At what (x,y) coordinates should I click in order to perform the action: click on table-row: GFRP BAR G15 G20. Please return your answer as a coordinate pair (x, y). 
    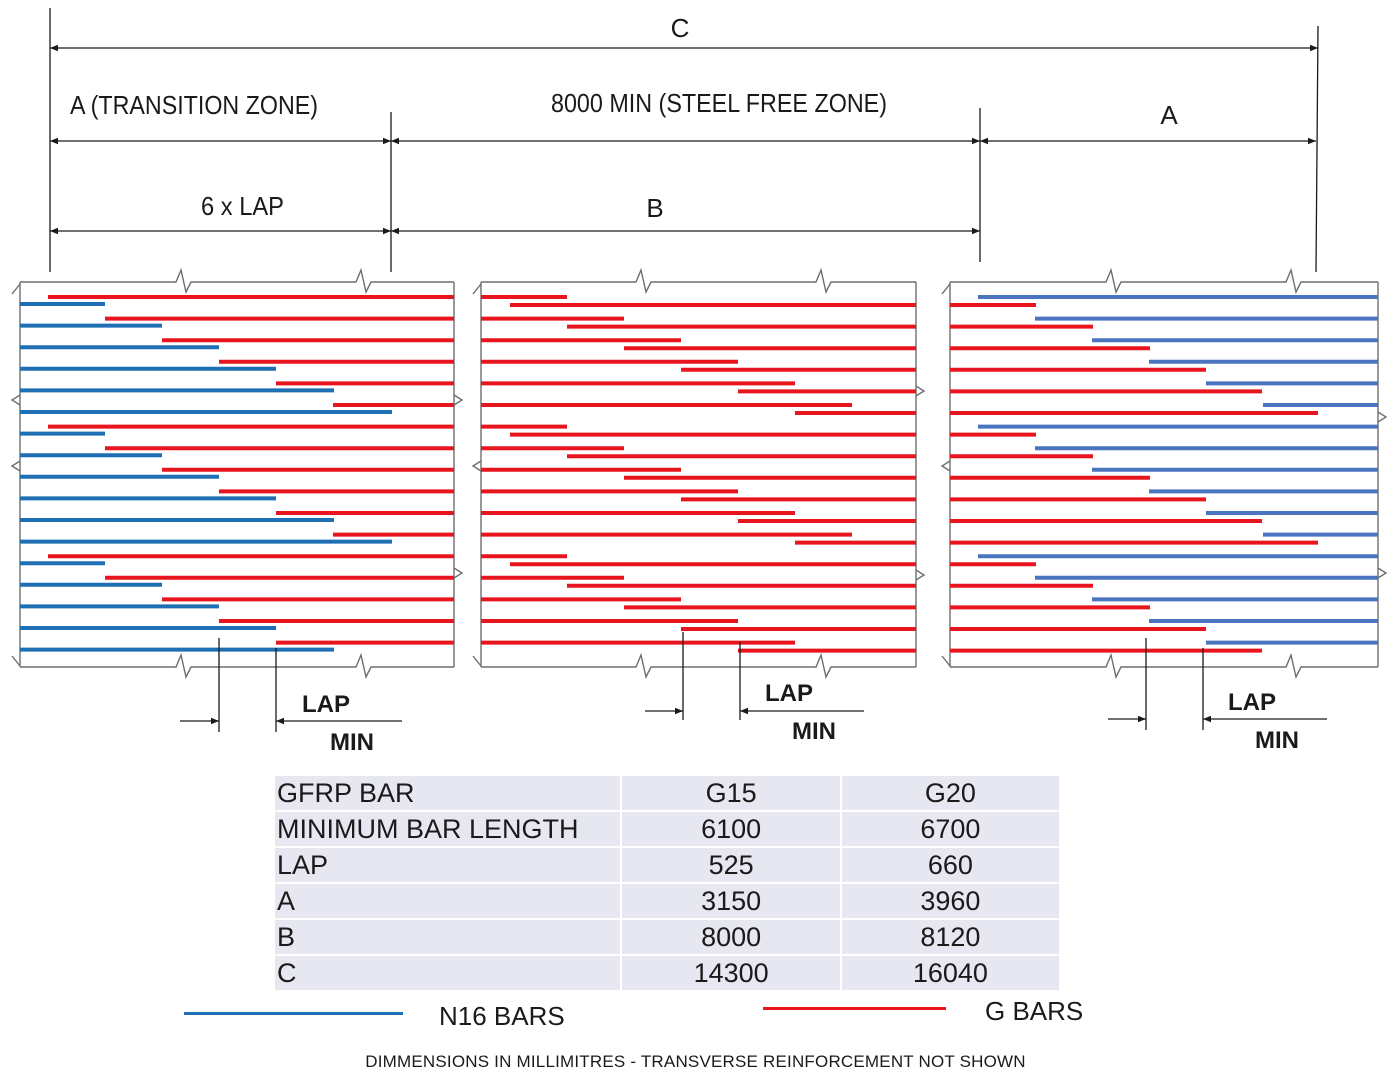
    Looking at the image, I should click on (667, 794).